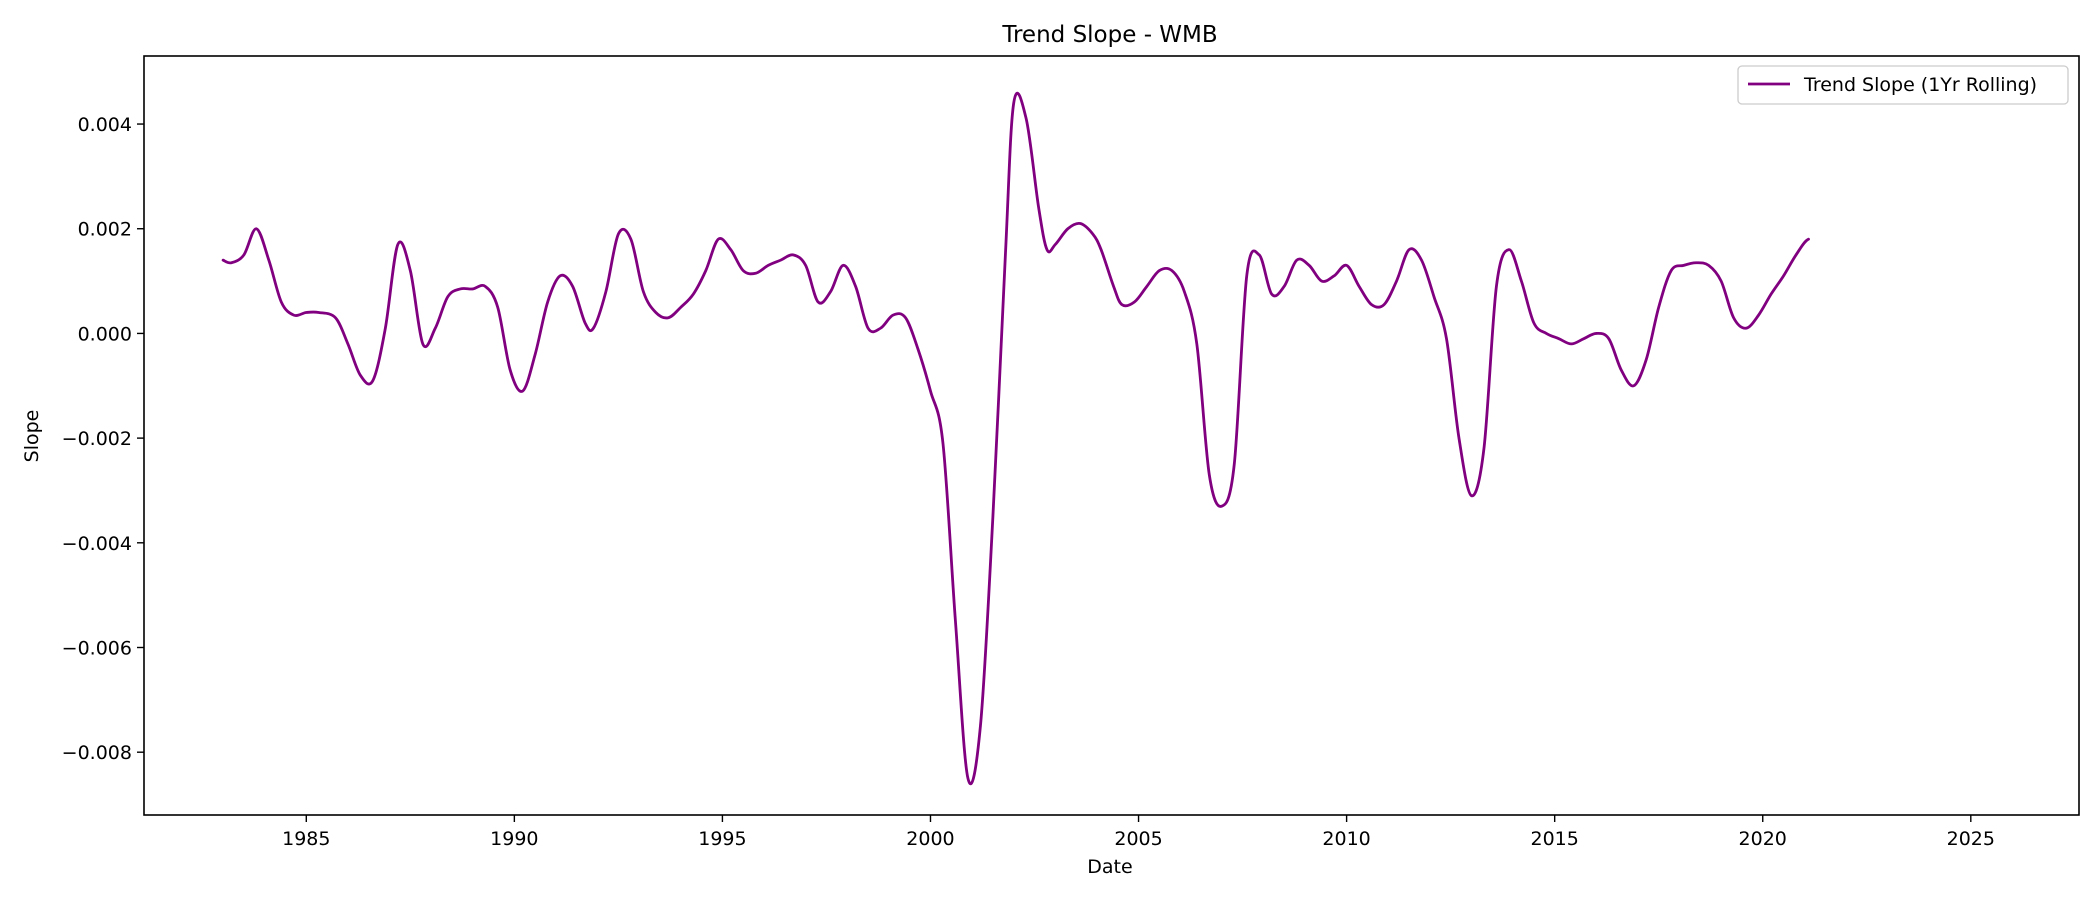  Describe the element at coordinates (97, 439) in the screenshot. I see `y-tick-label: −0.002` at that location.